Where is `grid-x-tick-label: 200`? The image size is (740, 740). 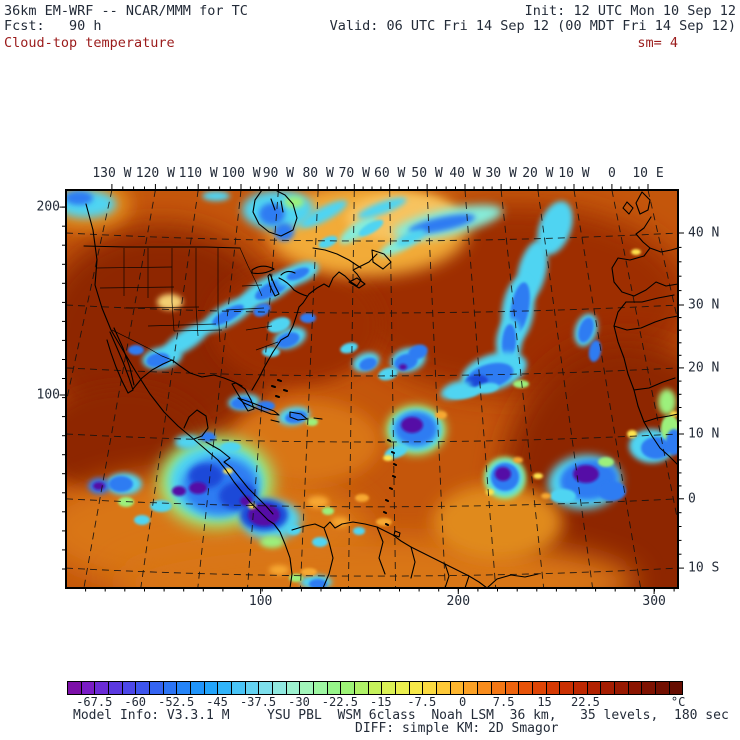 grid-x-tick-label: 200 is located at coordinates (458, 601).